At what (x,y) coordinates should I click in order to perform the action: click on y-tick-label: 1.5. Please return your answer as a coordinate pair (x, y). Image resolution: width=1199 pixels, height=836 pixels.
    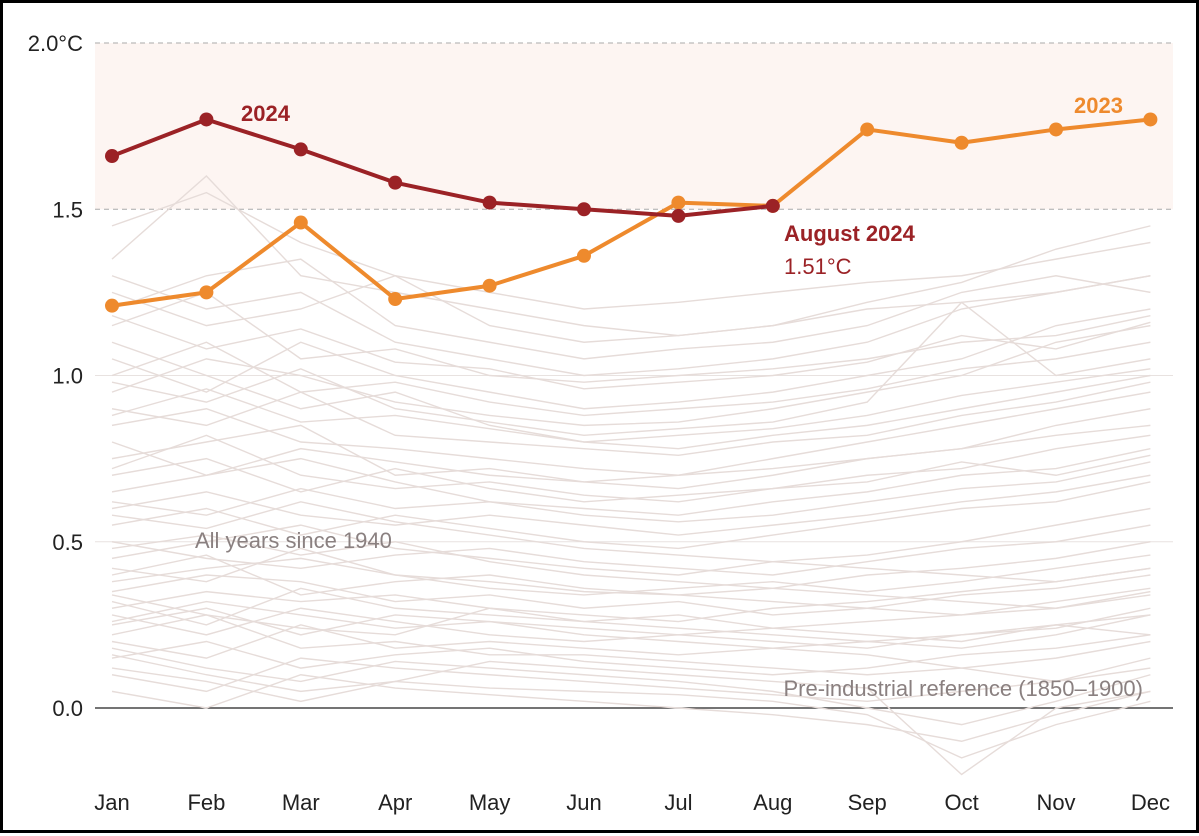
    Looking at the image, I should click on (67, 209).